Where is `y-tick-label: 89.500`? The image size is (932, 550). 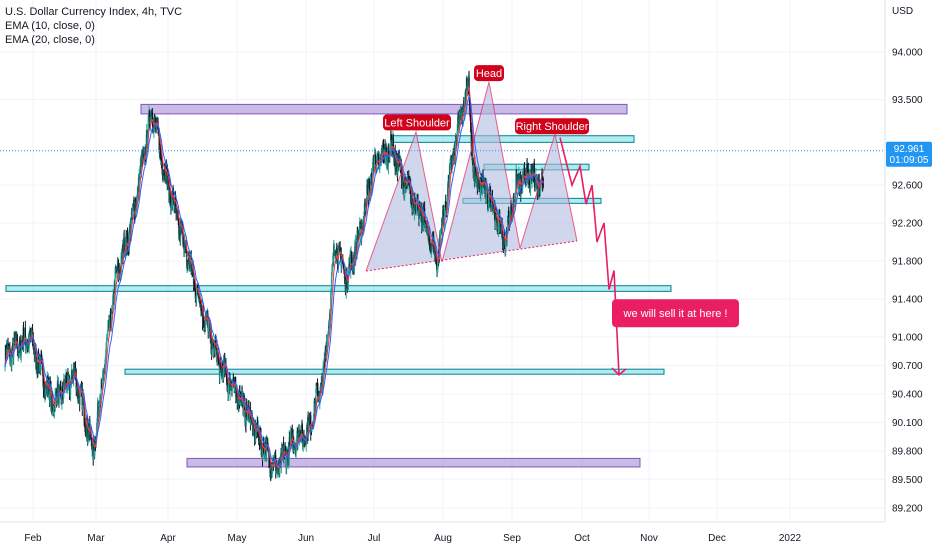
y-tick-label: 89.500 is located at coordinates (907, 480).